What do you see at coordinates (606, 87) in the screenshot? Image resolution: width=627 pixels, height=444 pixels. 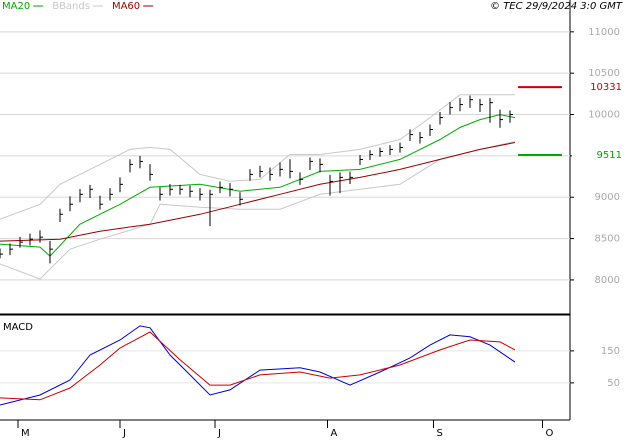 I see `marker-label: 10331` at bounding box center [606, 87].